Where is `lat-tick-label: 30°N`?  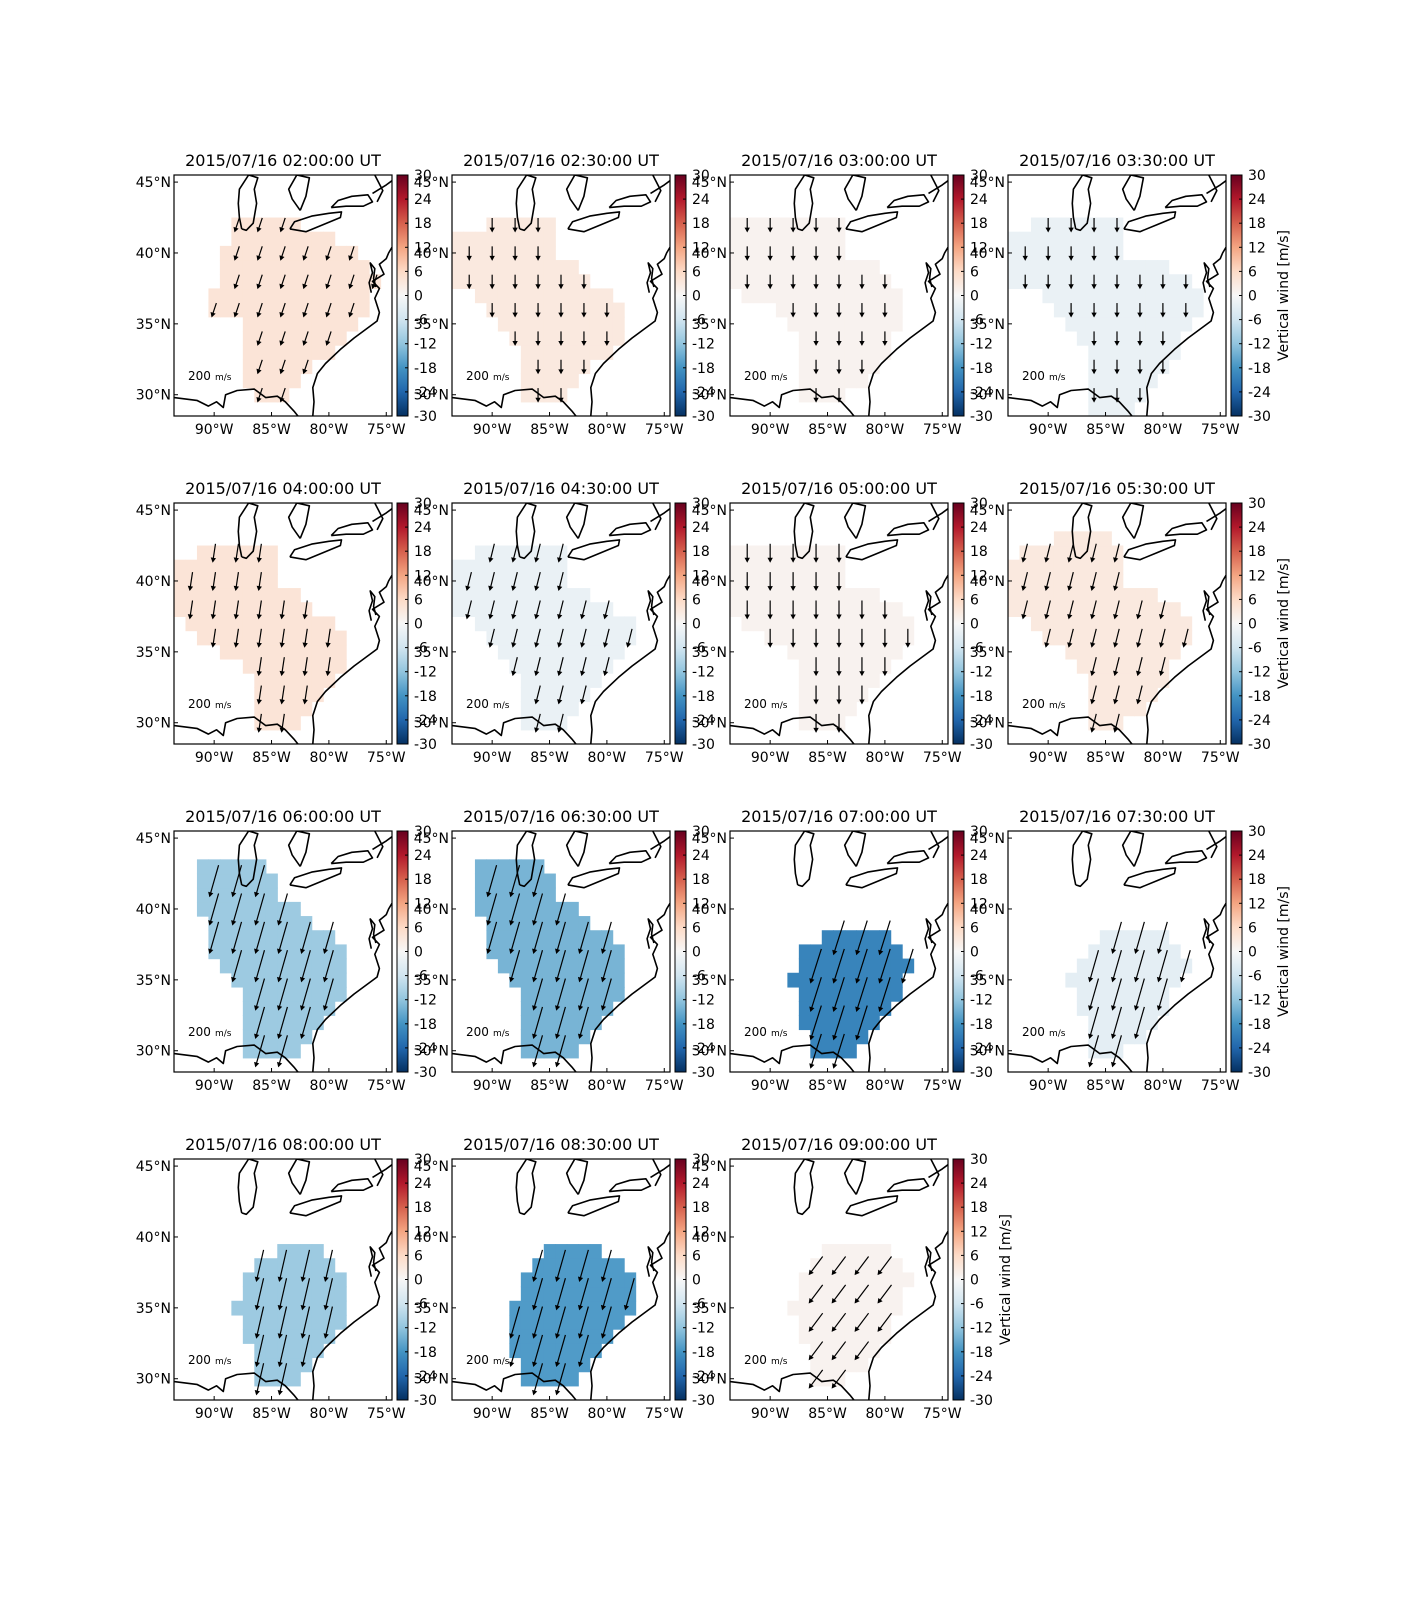
lat-tick-label: 30°N is located at coordinates (431, 1052).